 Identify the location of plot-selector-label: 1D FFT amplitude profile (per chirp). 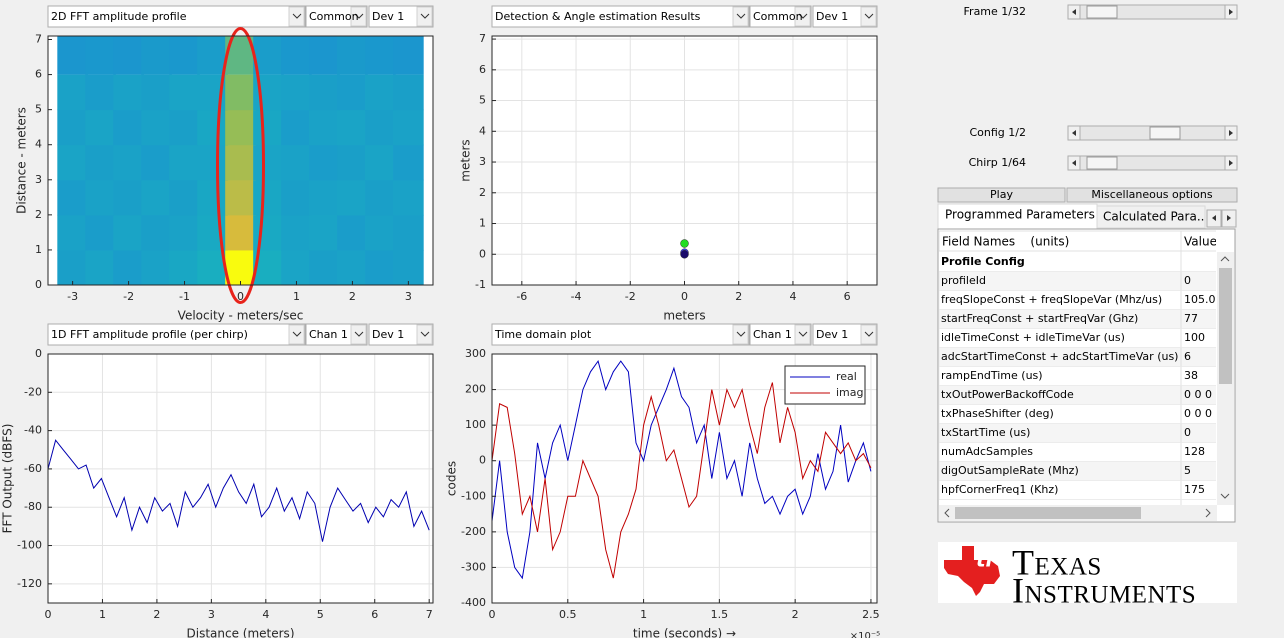
(149, 334).